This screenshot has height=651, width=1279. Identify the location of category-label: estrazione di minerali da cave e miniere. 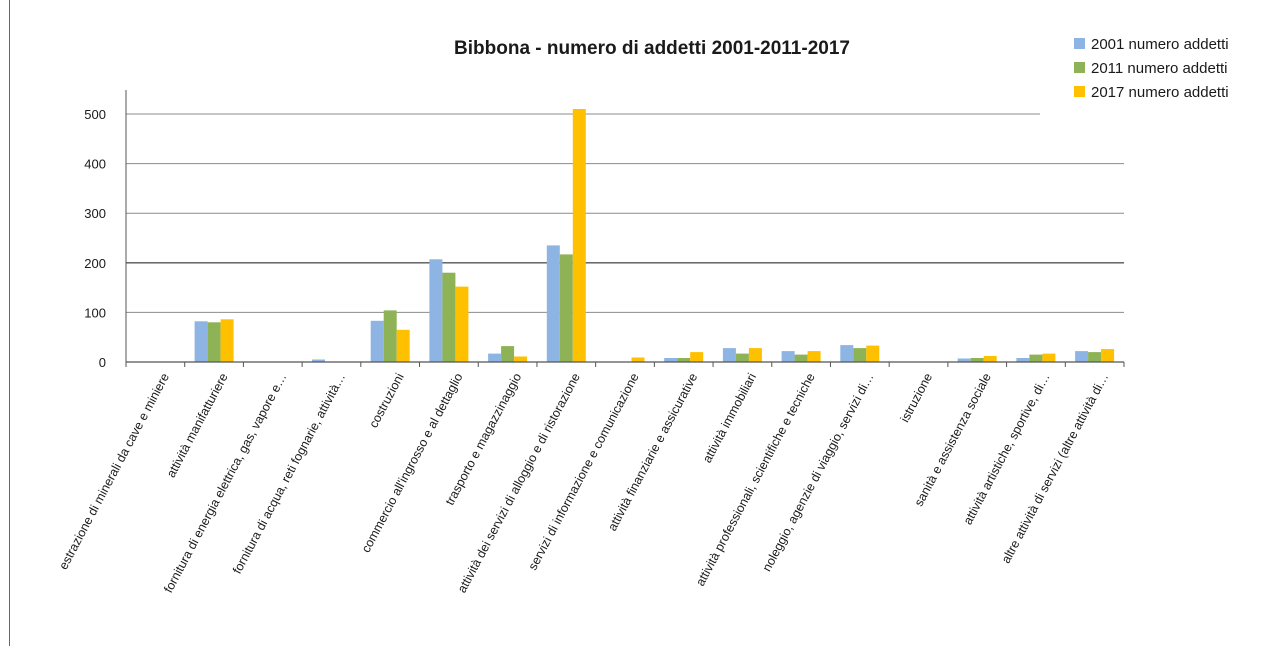
(114, 471).